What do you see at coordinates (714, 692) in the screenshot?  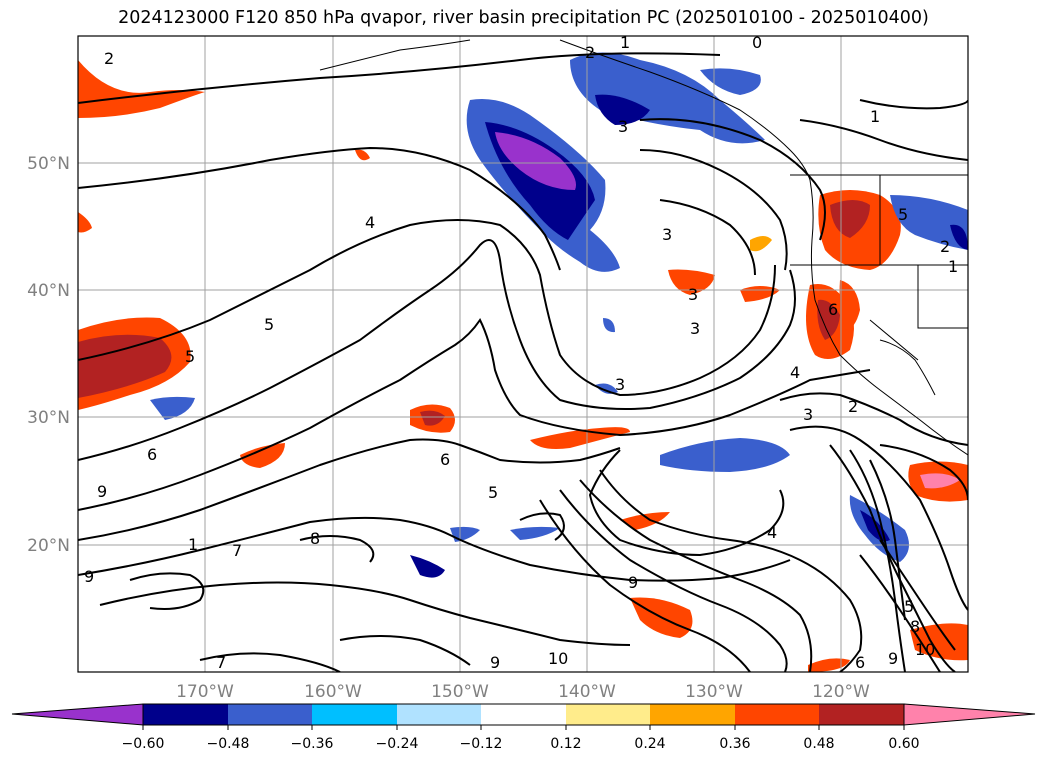 I see `lon-label: 130°W` at bounding box center [714, 692].